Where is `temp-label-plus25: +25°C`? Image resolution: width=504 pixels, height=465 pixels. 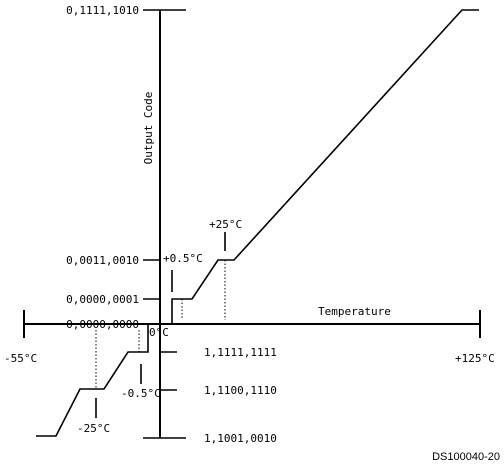 temp-label-plus25: +25°C is located at coordinates (225, 224).